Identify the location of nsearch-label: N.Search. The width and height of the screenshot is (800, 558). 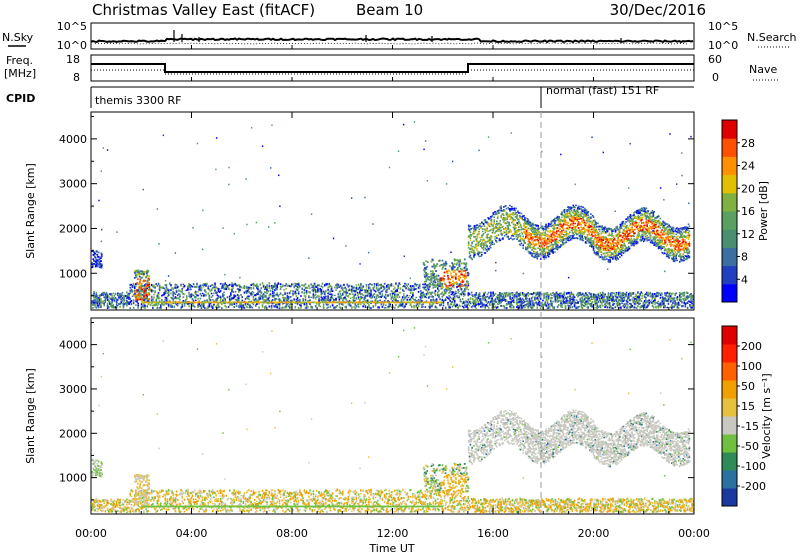
(772, 37).